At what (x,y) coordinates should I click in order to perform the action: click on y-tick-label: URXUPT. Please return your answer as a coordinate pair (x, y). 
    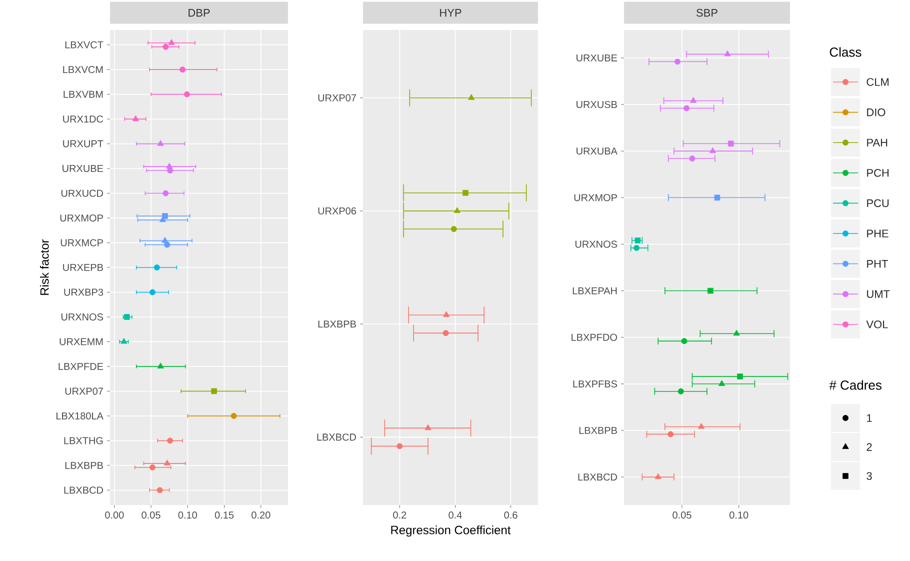
    Looking at the image, I should click on (83, 144).